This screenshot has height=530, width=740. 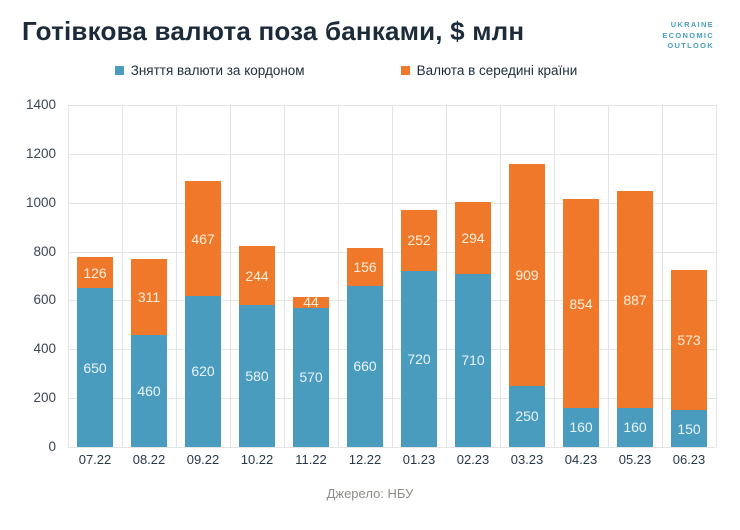 I want to click on bar-segment-abroad: 570, so click(x=311, y=377).